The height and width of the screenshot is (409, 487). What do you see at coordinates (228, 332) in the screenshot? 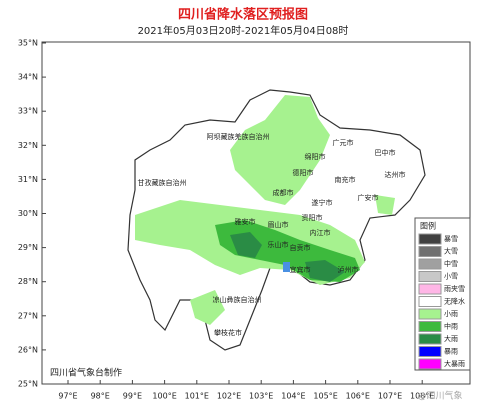
I see `place-label: 攀枝花市` at bounding box center [228, 332].